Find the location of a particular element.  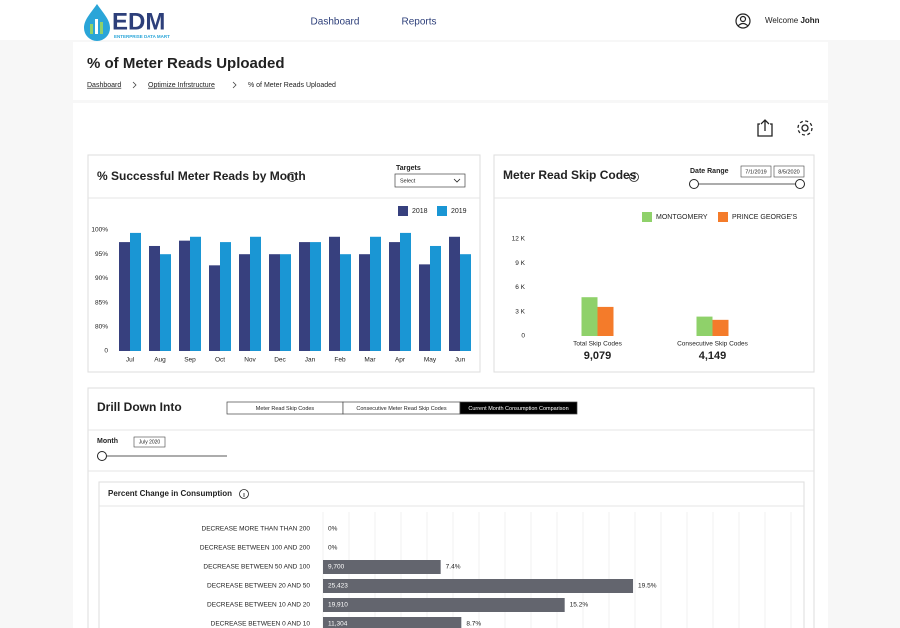

x-tick-label: Nov is located at coordinates (250, 360).